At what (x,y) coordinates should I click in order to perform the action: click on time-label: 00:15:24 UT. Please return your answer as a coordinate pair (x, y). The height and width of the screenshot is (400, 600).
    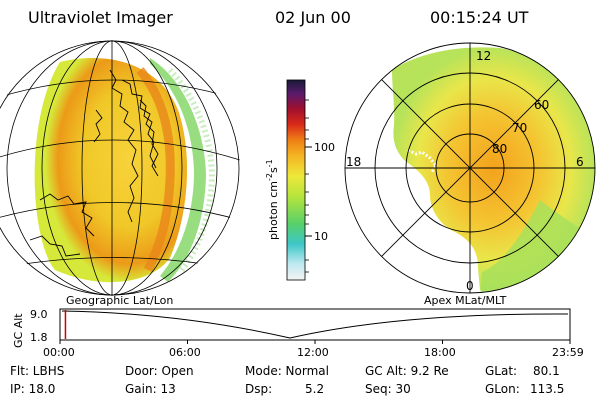
    Looking at the image, I should click on (479, 17).